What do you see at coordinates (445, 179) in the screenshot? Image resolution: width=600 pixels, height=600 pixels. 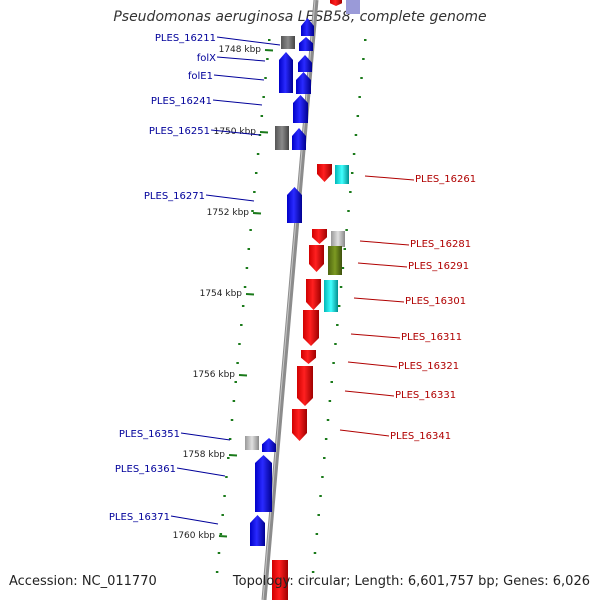 I see `gene-label: PLES_16261` at bounding box center [445, 179].